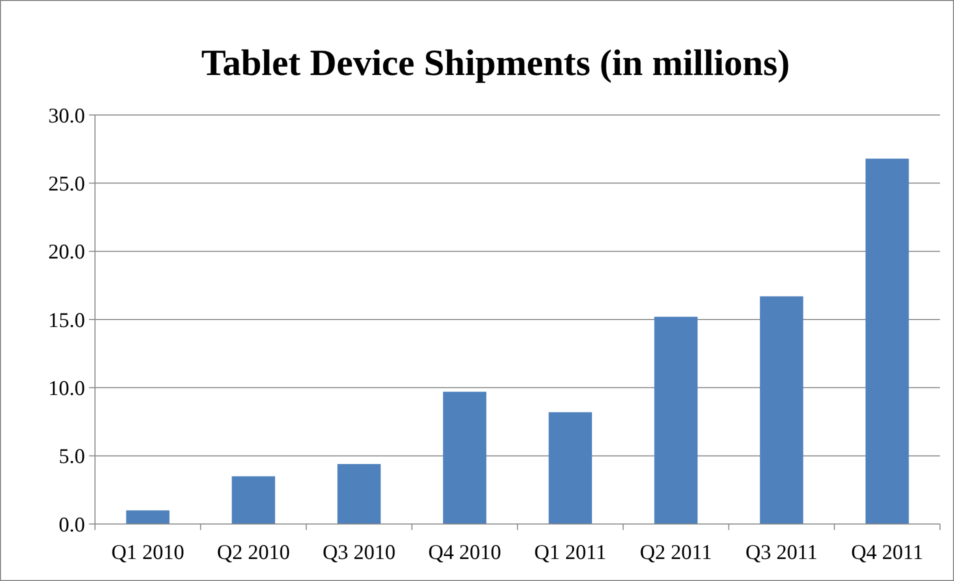 Image resolution: width=954 pixels, height=581 pixels. What do you see at coordinates (147, 552) in the screenshot?
I see `x-tick-label: Q1 2010` at bounding box center [147, 552].